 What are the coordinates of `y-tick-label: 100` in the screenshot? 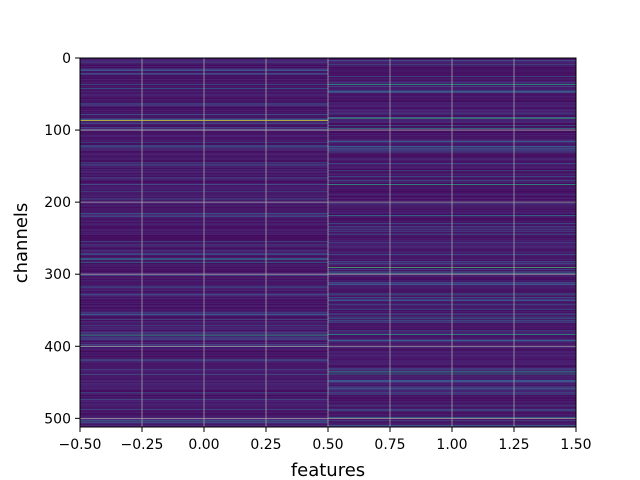 It's located at (57, 131).